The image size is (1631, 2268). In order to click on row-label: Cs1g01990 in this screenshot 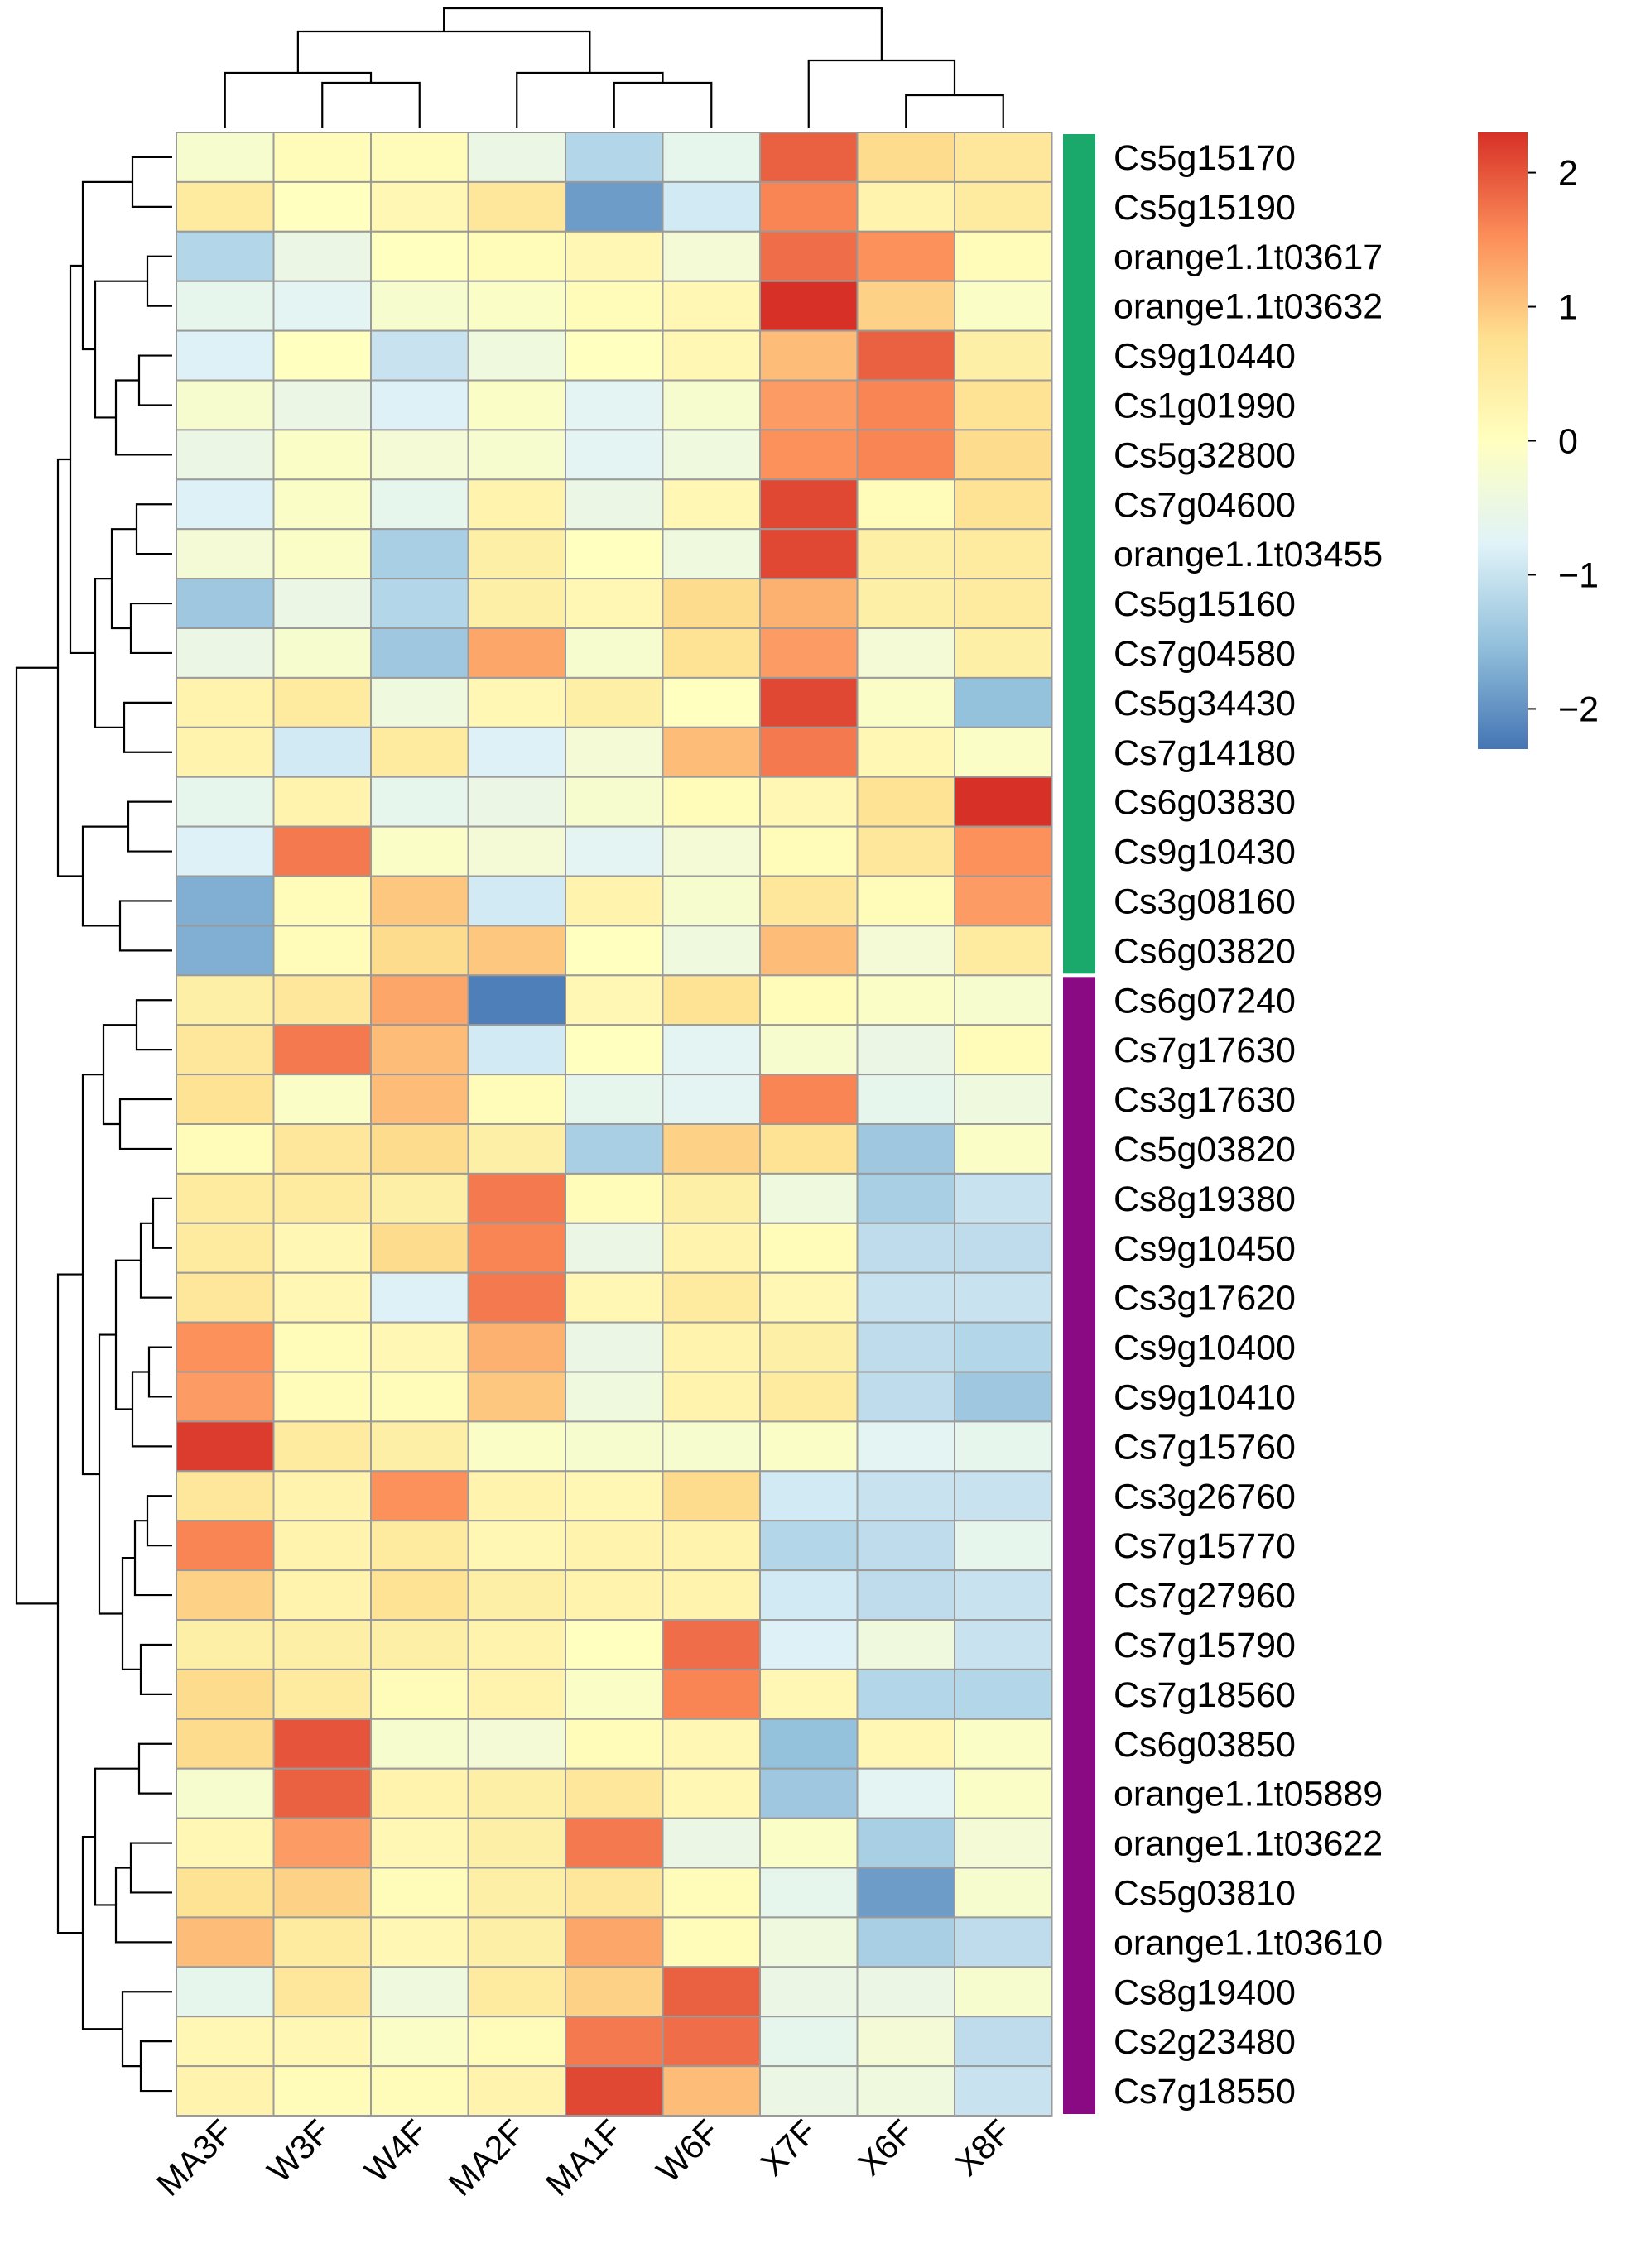, I will do `click(1205, 405)`.